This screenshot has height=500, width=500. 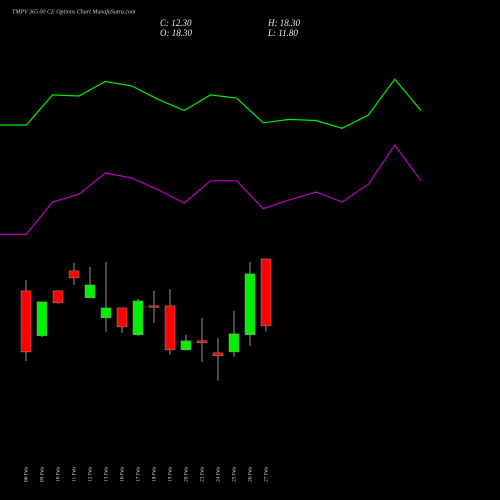 What do you see at coordinates (202, 474) in the screenshot?
I see `x-tick-label: 23 Feb` at bounding box center [202, 474].